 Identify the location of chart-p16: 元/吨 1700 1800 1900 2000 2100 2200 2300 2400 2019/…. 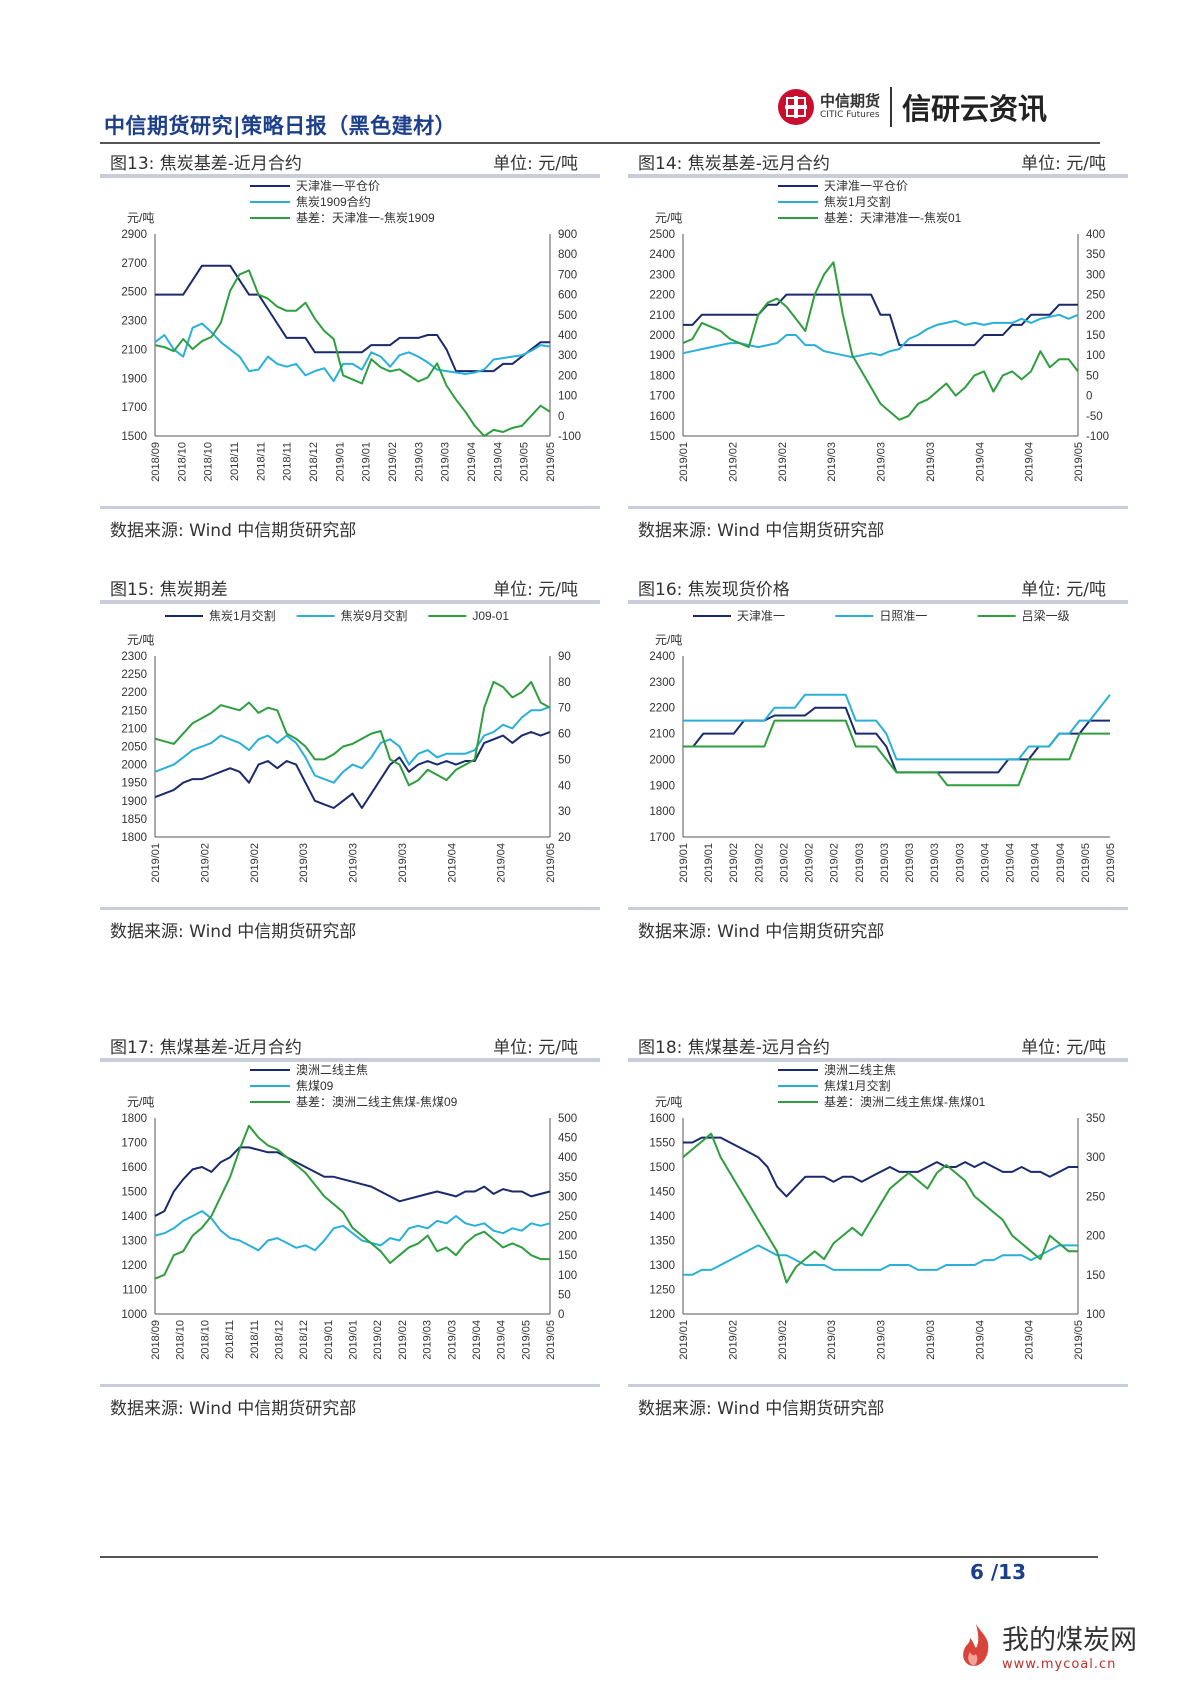
(883, 745).